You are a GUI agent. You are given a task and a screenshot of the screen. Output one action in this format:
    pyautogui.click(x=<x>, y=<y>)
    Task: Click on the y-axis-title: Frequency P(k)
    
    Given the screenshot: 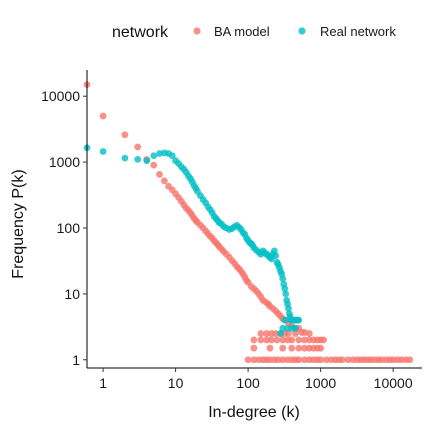 What is the action you would take?
    pyautogui.click(x=18, y=223)
    